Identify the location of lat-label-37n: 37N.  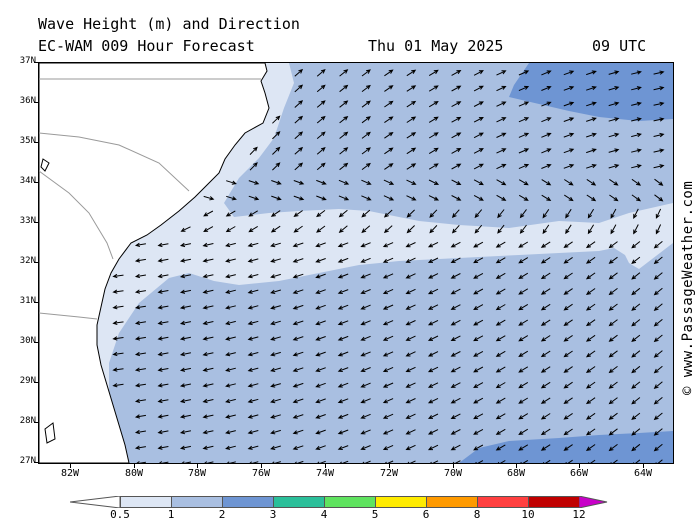
(27, 61).